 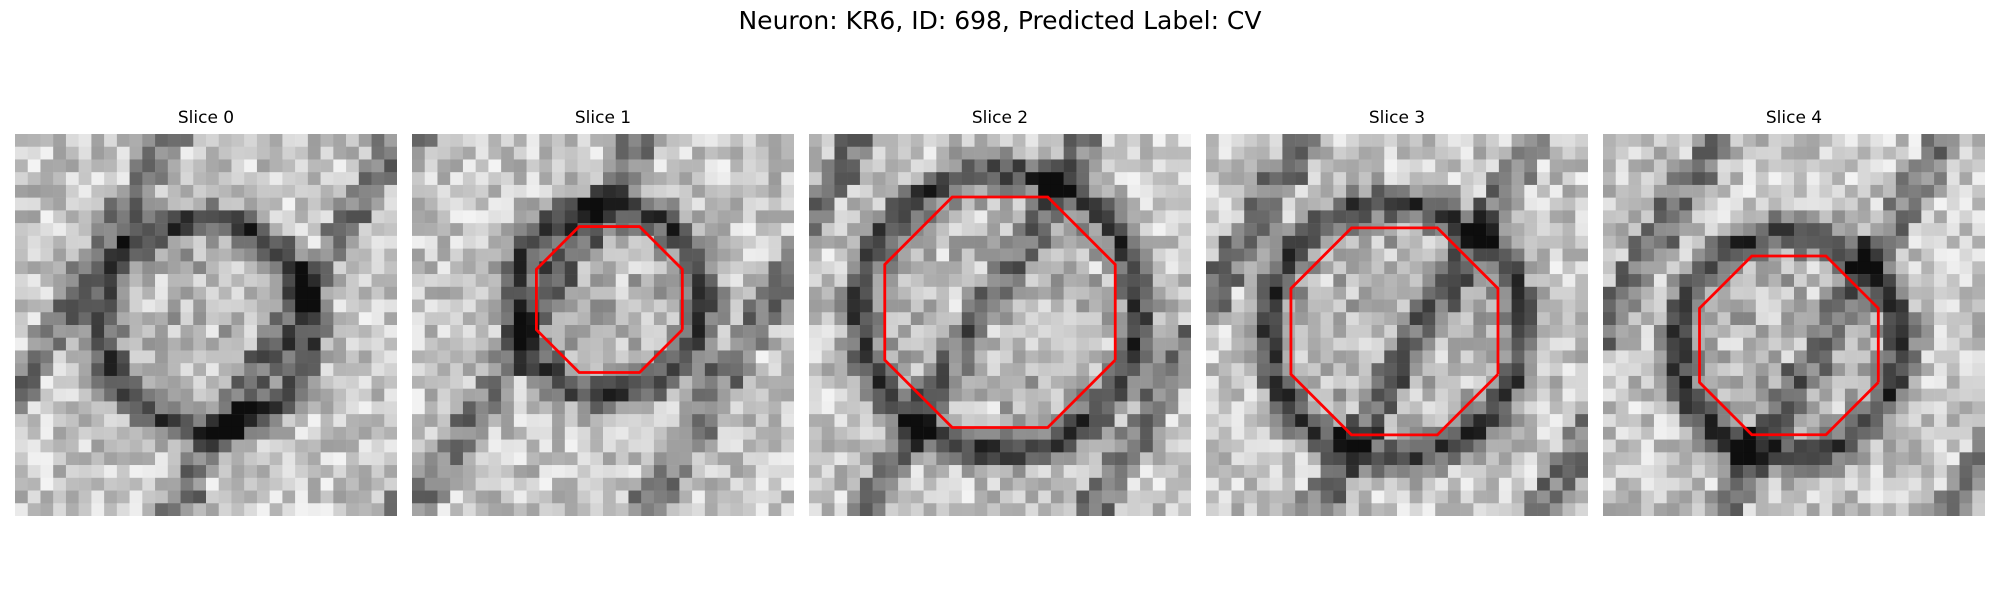 I want to click on slice-panel-0: Slice 0, so click(x=206, y=311).